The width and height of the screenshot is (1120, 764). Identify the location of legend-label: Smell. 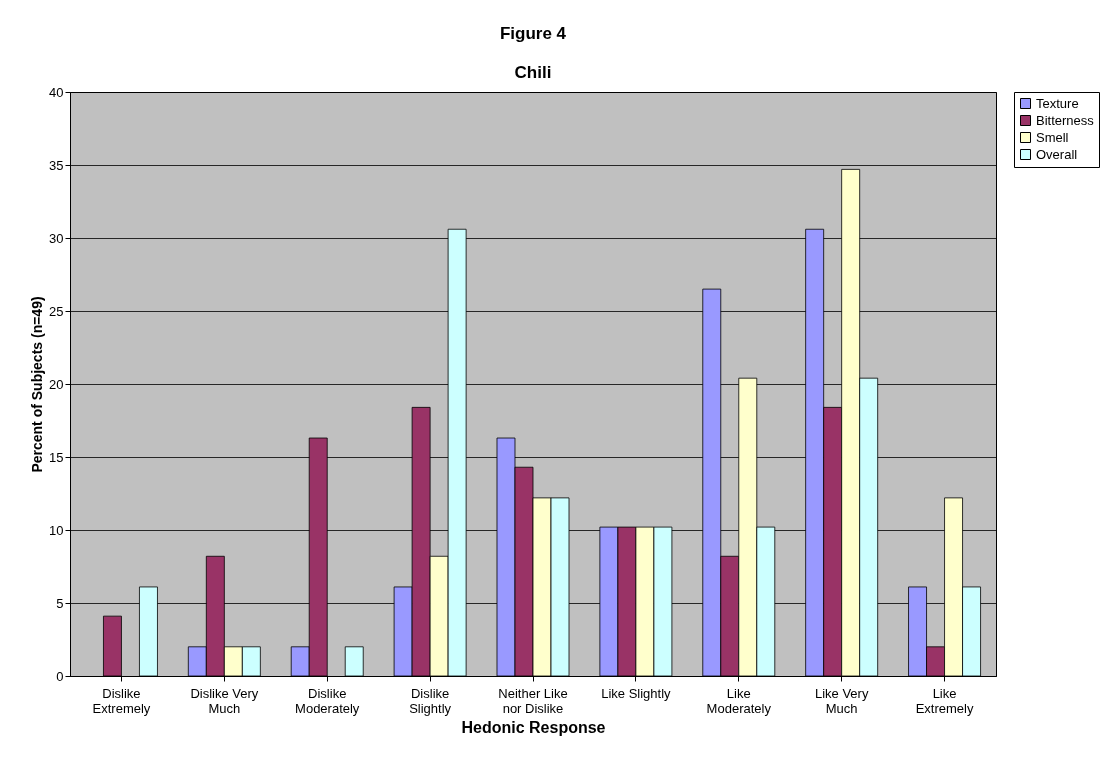
(1052, 137).